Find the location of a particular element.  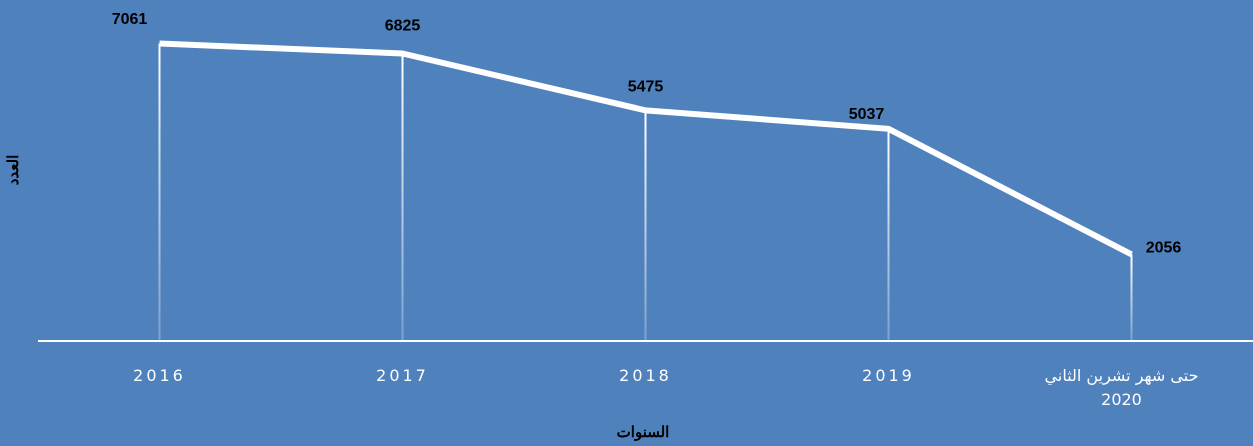

x-tick-label: حتى شهر تشرين الثاني 2020 is located at coordinates (1121, 387).